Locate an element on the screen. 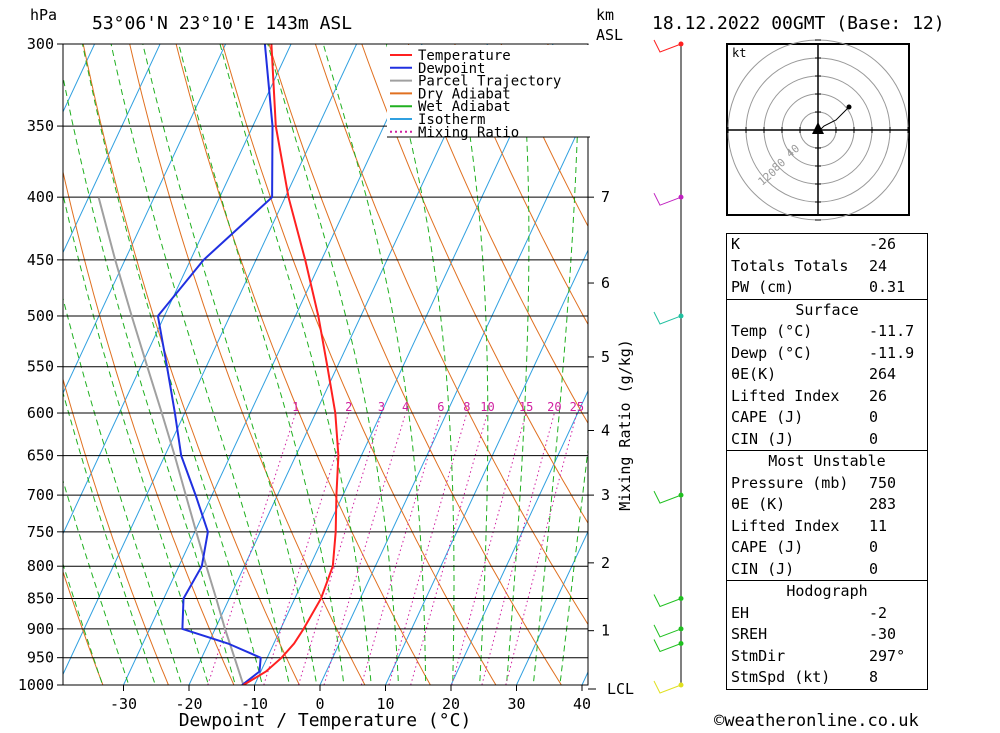  location-title: 53°06'N 23°10'E 143m ASL is located at coordinates (222, 23).